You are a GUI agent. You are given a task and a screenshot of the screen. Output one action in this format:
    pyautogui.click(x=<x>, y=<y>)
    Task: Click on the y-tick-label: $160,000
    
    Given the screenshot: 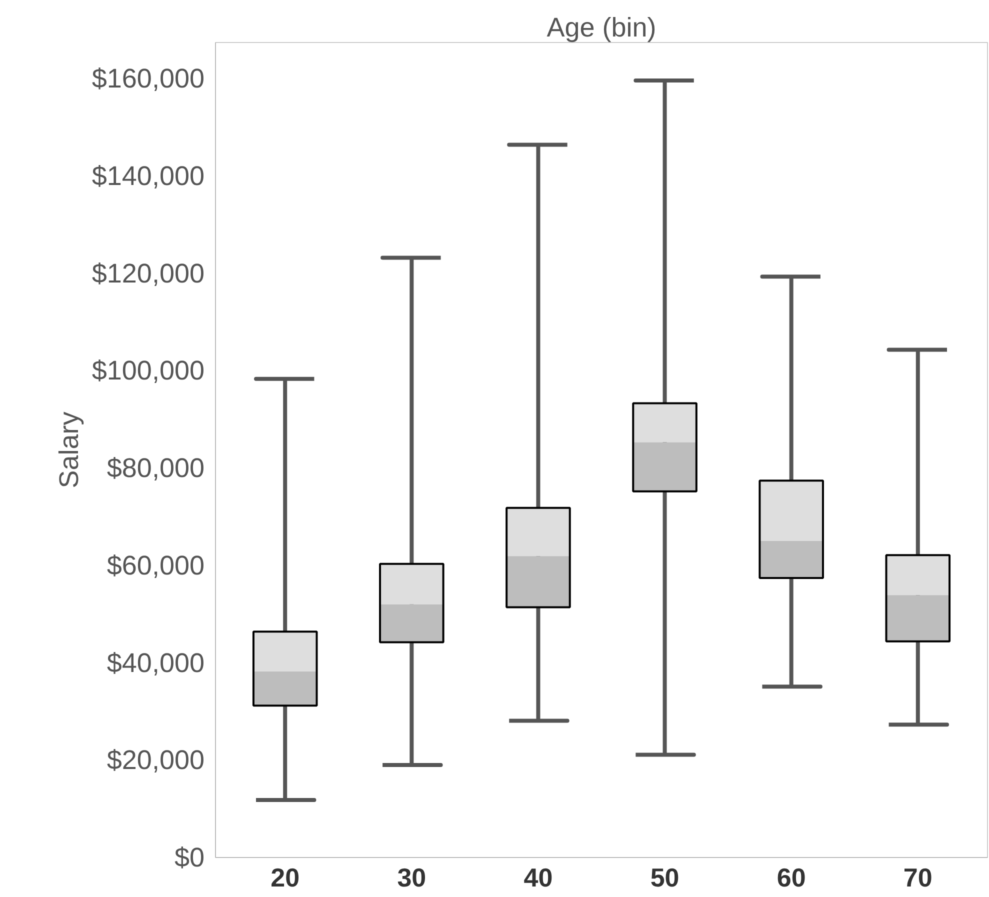 What is the action you would take?
    pyautogui.click(x=148, y=79)
    